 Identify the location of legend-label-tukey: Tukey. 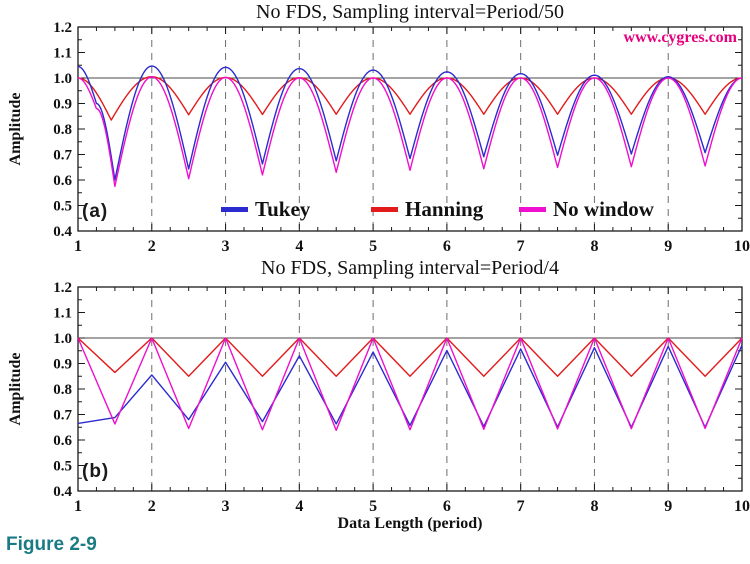
(283, 208).